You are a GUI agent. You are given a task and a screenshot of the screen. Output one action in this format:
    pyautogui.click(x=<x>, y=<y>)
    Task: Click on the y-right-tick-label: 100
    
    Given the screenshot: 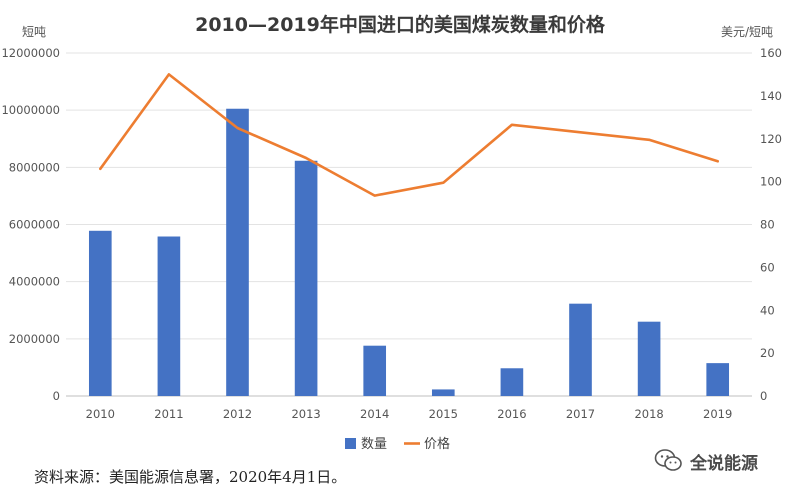 What is the action you would take?
    pyautogui.click(x=771, y=182)
    